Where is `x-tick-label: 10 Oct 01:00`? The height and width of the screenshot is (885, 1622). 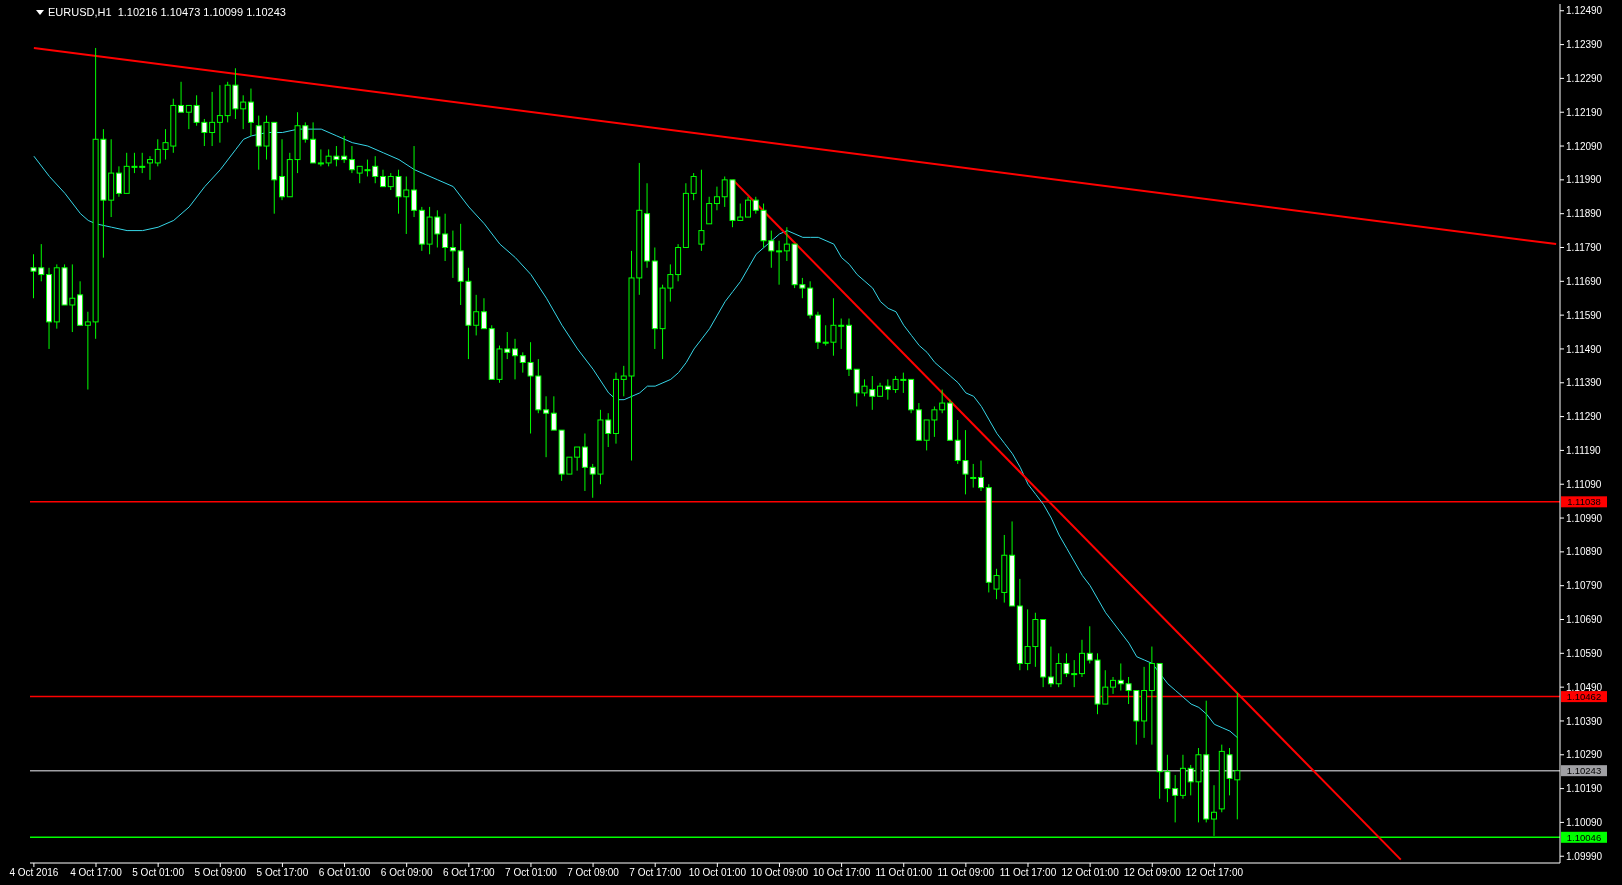
x-tick-label: 10 Oct 01:00 is located at coordinates (717, 873).